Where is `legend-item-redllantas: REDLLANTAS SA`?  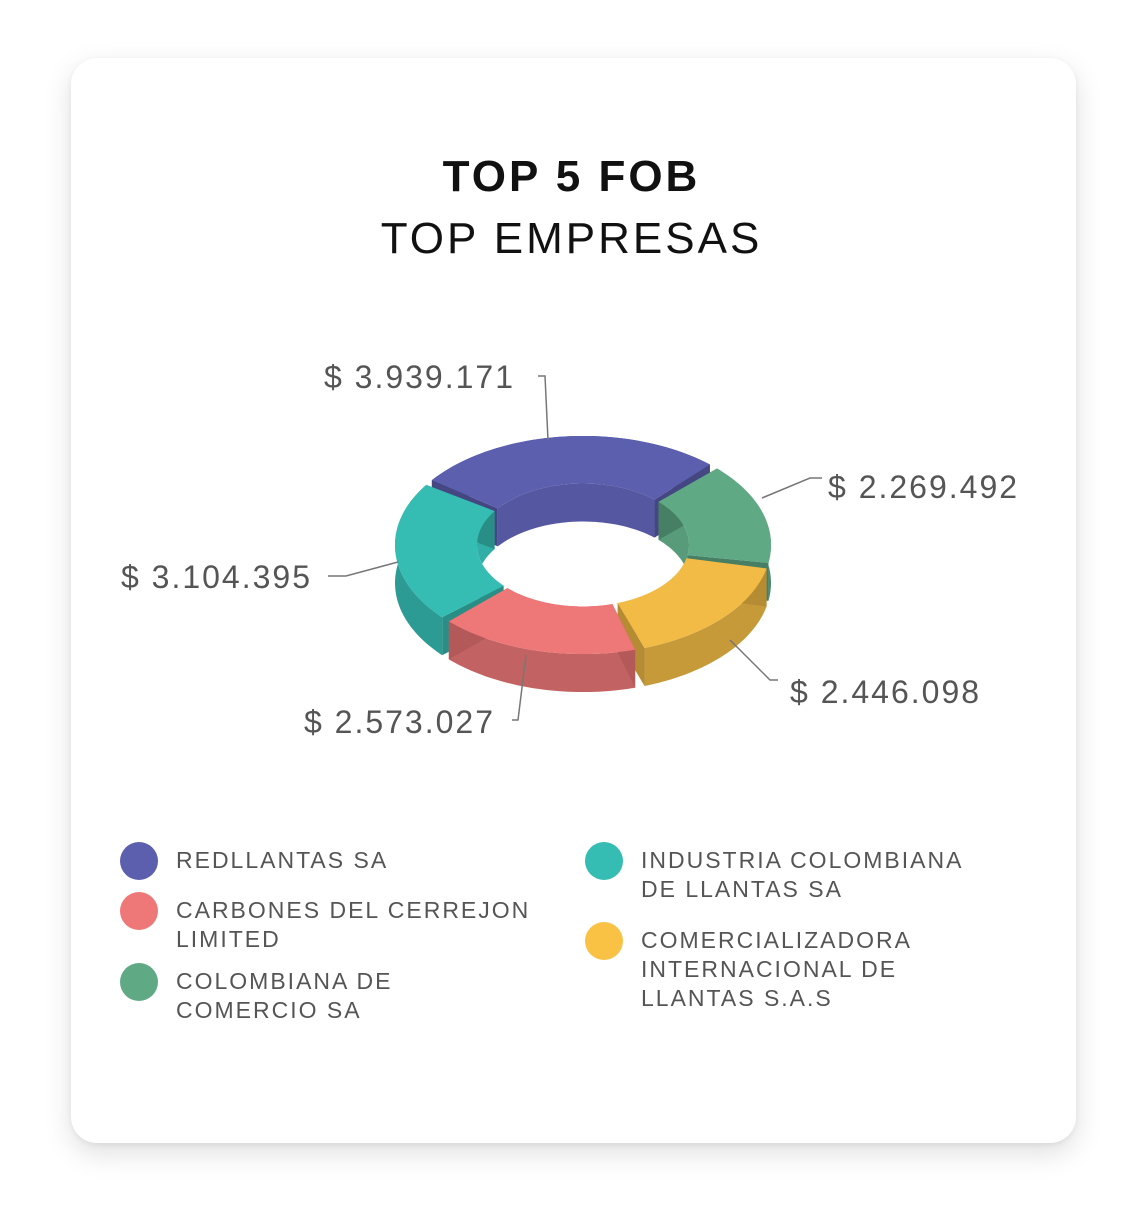
legend-item-redllantas: REDLLANTAS SA is located at coordinates (328, 861).